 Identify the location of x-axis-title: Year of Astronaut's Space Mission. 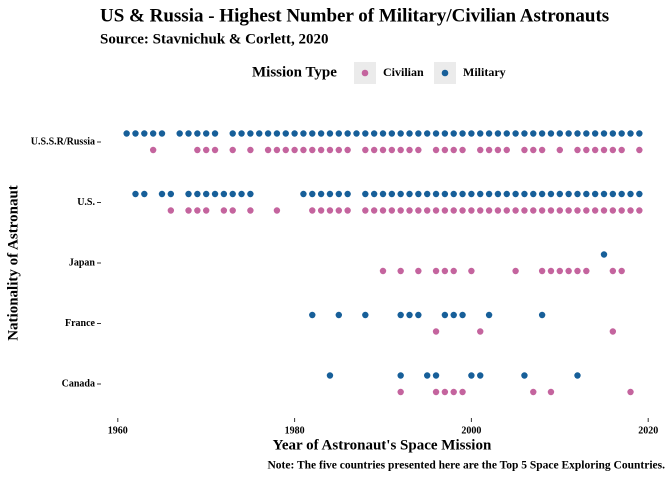
(382, 445).